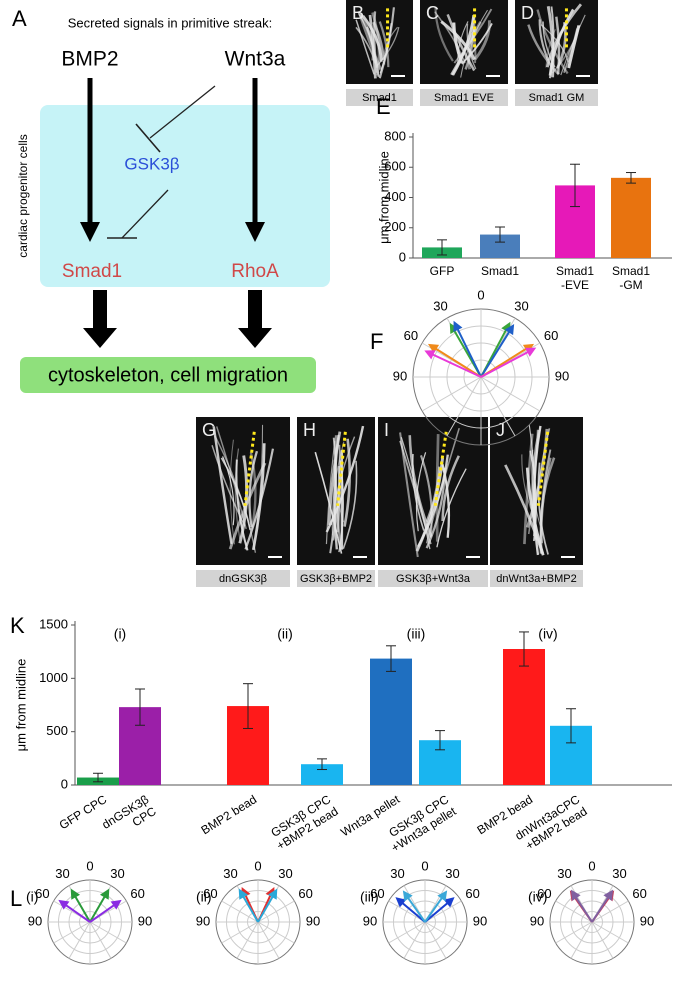 This screenshot has height=986, width=679. Describe the element at coordinates (148, 138) in the screenshot. I see `inhibition-bar` at that location.